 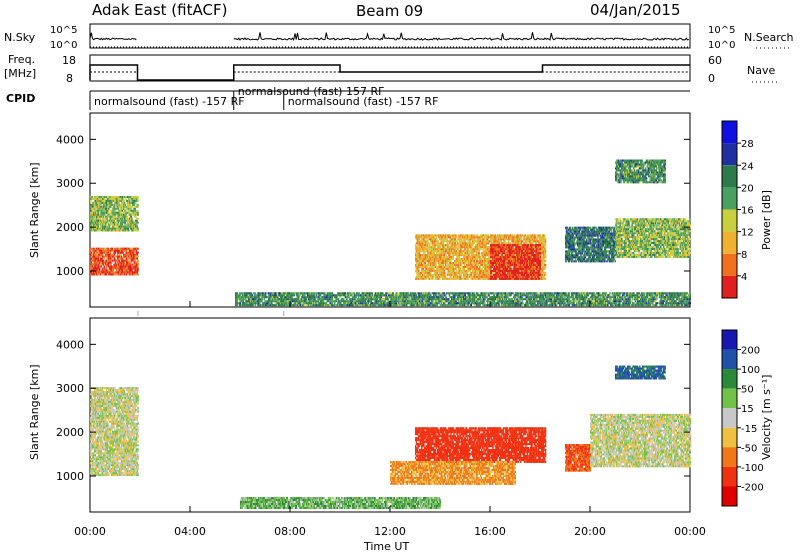 I want to click on cpid-entry: normalsound (fast) -157 RF, so click(x=169, y=101).